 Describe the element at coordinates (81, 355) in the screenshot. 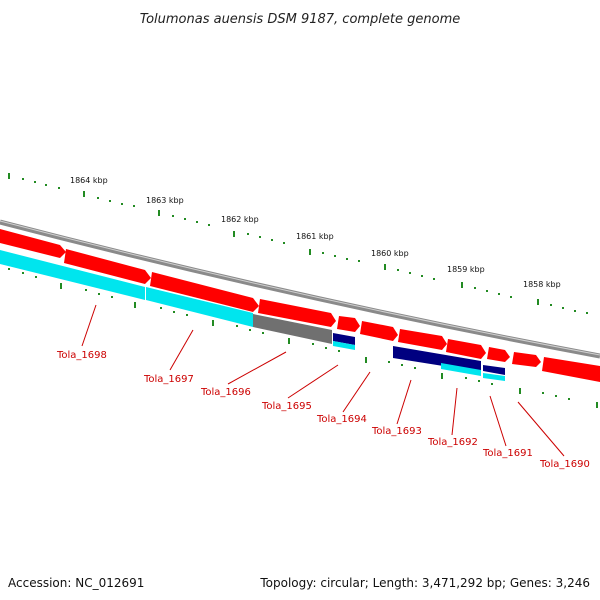

I see `gene-label: Tola_1698` at that location.